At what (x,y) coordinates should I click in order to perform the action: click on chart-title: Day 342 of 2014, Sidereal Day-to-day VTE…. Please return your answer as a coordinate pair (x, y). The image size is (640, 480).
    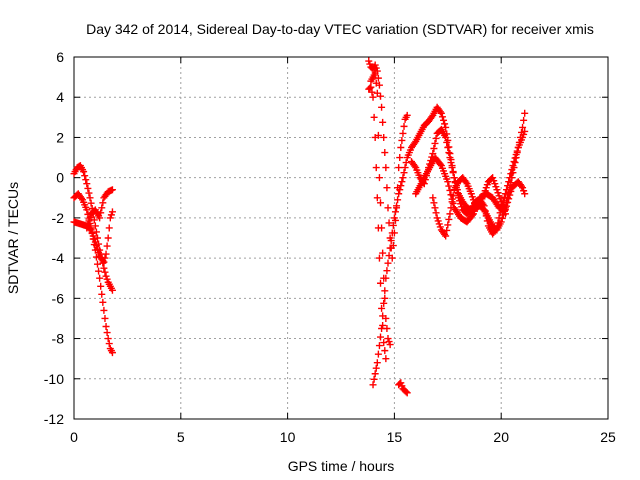
    Looking at the image, I should click on (340, 29).